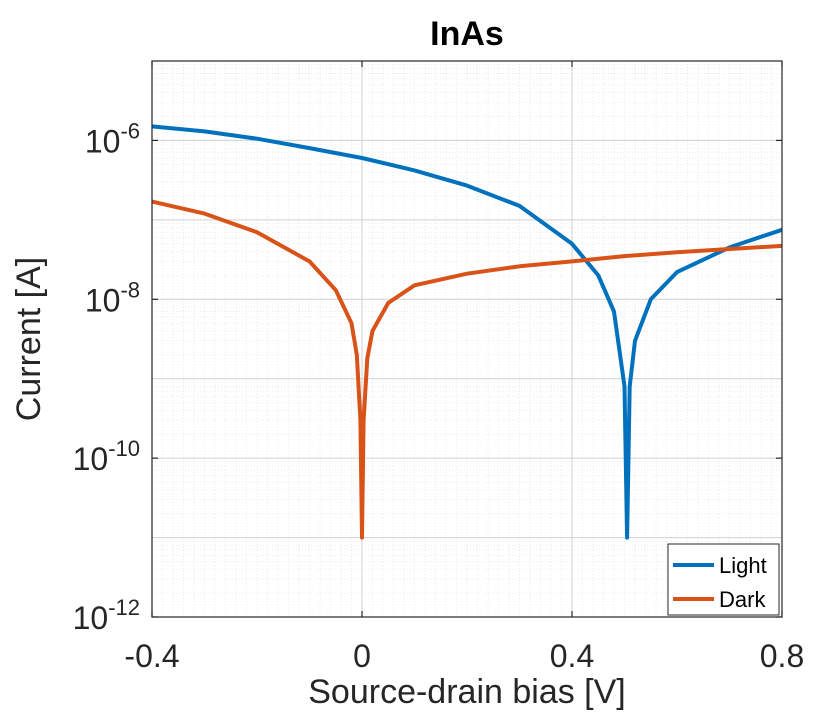 Image resolution: width=835 pixels, height=715 pixels. I want to click on legend: Light Dark, so click(723, 579).